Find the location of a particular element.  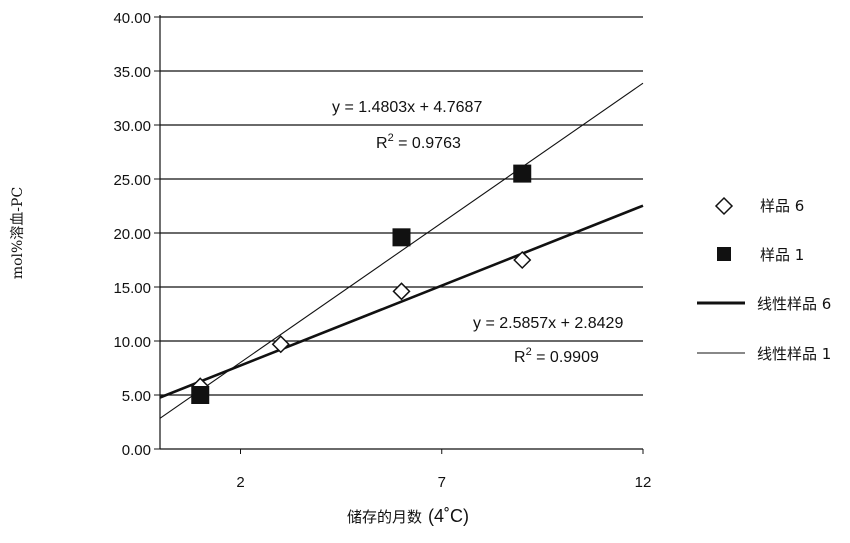

y-tick-label-1: 5.00 is located at coordinates (136, 396).